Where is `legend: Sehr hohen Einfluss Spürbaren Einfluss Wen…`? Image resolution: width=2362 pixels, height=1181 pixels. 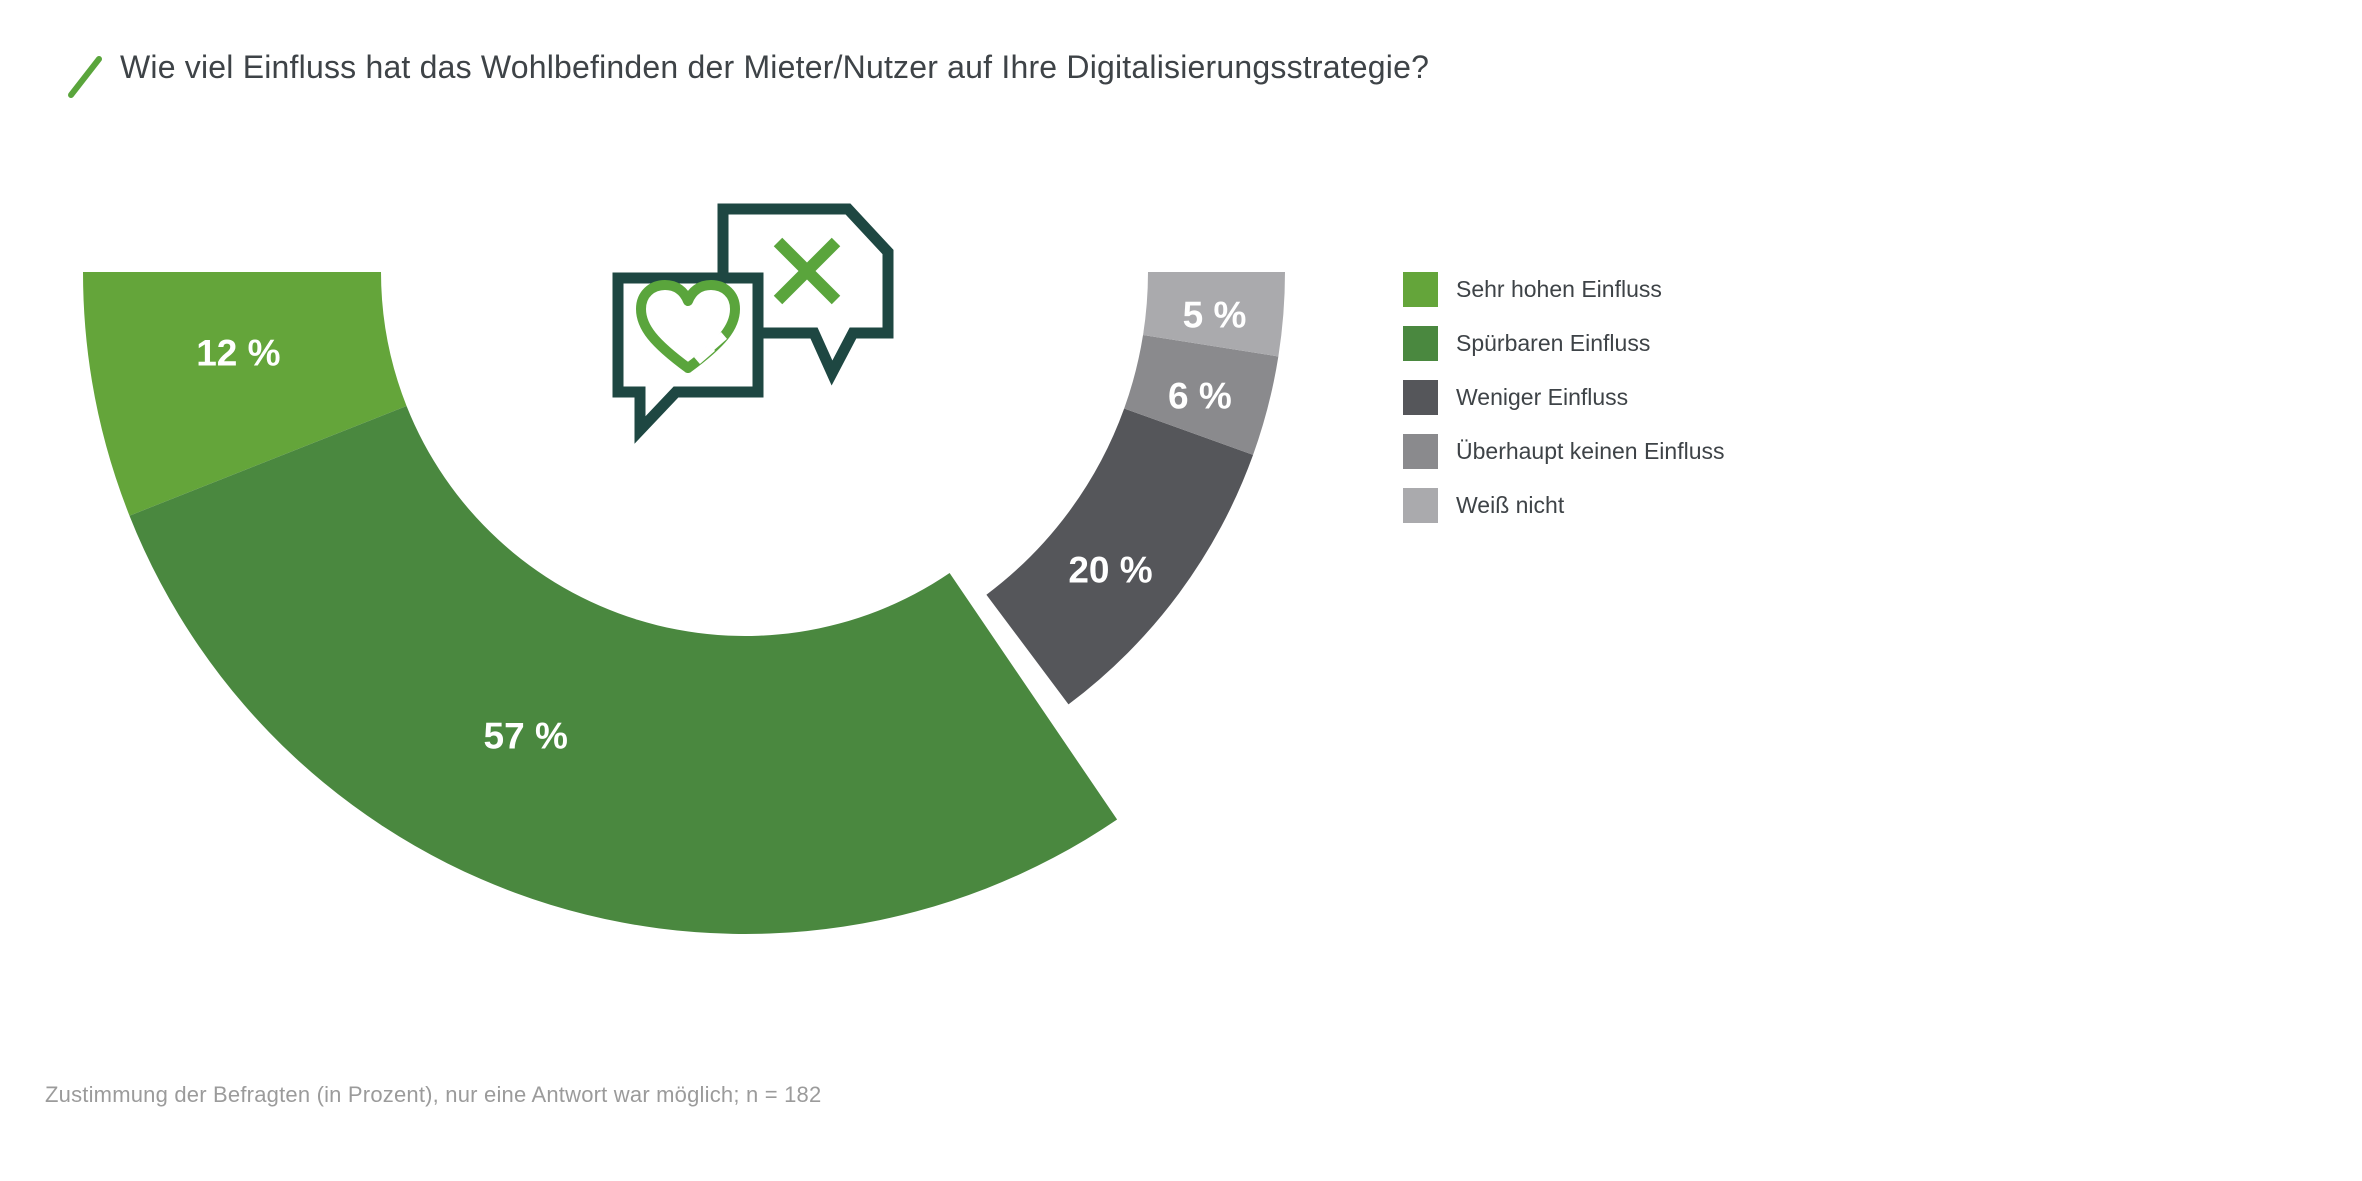 legend: Sehr hohen Einfluss Spürbaren Einfluss Wen… is located at coordinates (1564, 397).